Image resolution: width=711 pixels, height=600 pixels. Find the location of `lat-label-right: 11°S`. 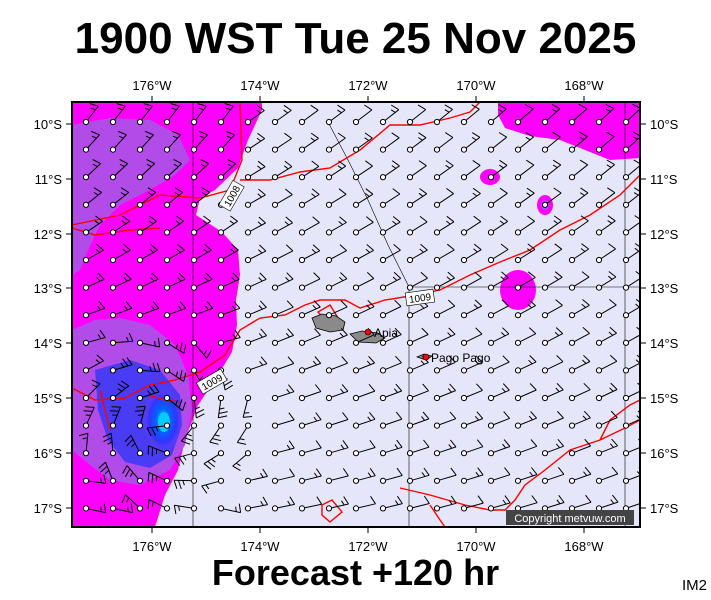

lat-label-right: 11°S is located at coordinates (664, 179).